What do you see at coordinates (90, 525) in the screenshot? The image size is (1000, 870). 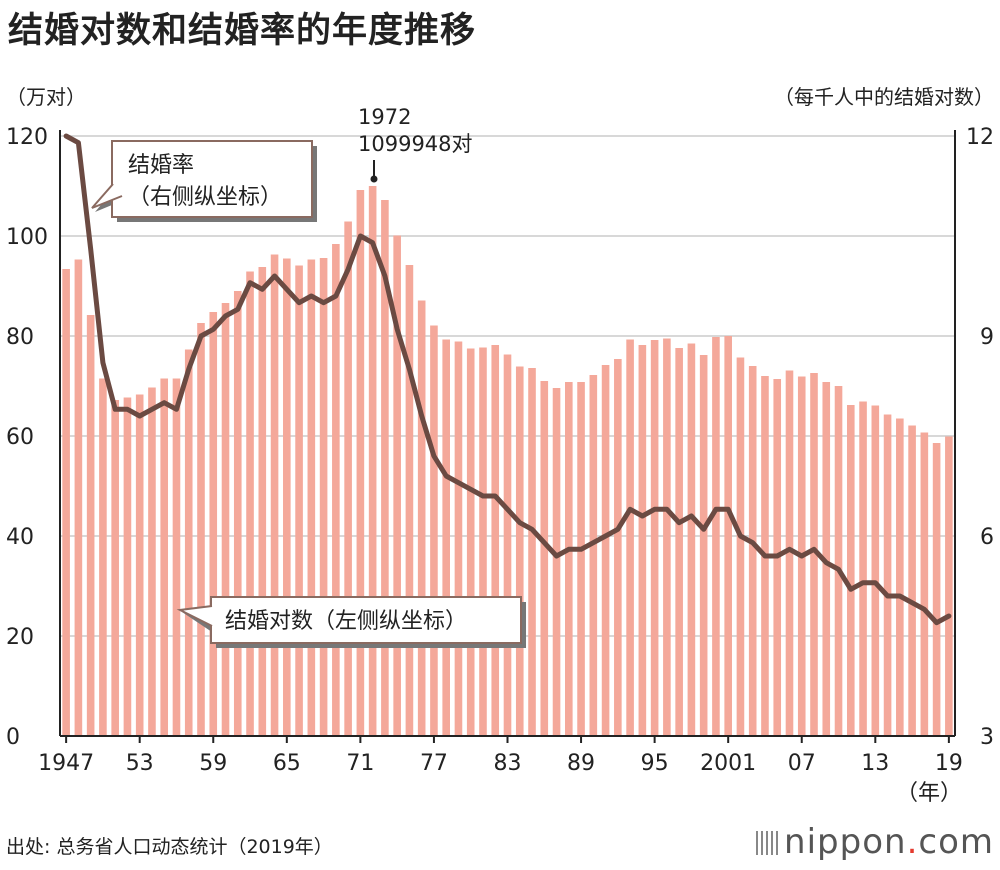 I see `bar-1949` at bounding box center [90, 525].